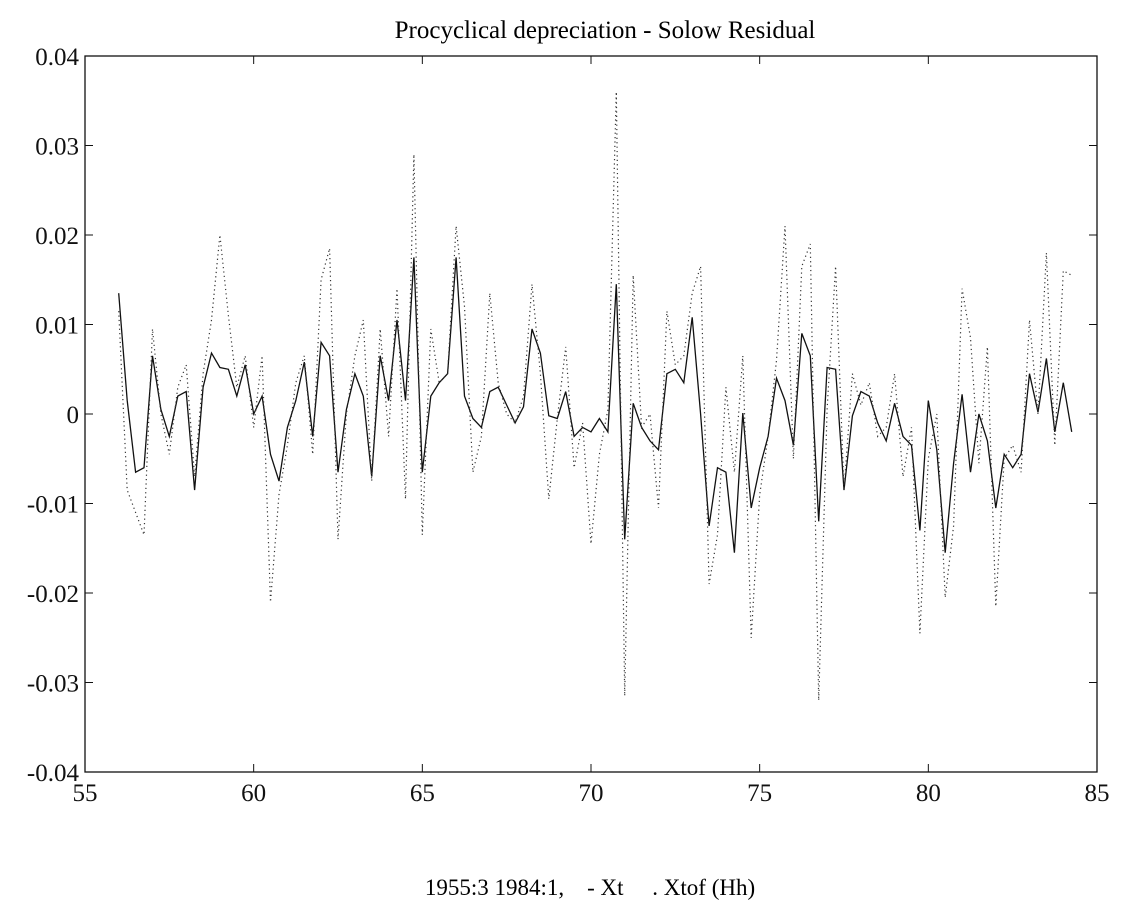 Image resolution: width=1135 pixels, height=918 pixels. Describe the element at coordinates (85, 793) in the screenshot. I see `x-tick-label: 55` at that location.